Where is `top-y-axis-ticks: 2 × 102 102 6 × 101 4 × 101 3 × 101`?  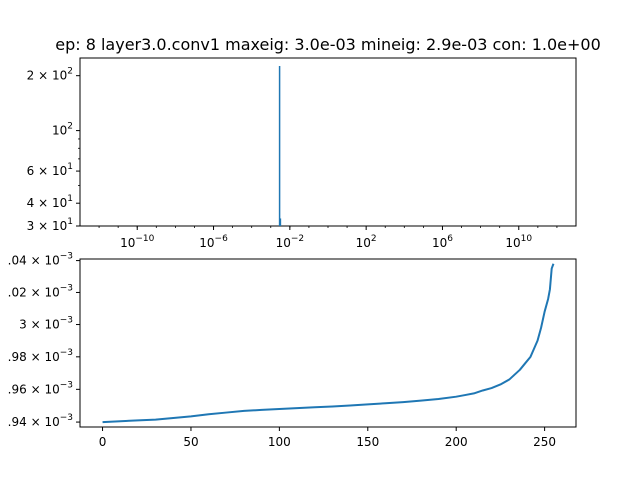 top-y-axis-ticks: 2 × 102 102 6 × 101 4 × 101 3 × 101 is located at coordinates (53, 150).